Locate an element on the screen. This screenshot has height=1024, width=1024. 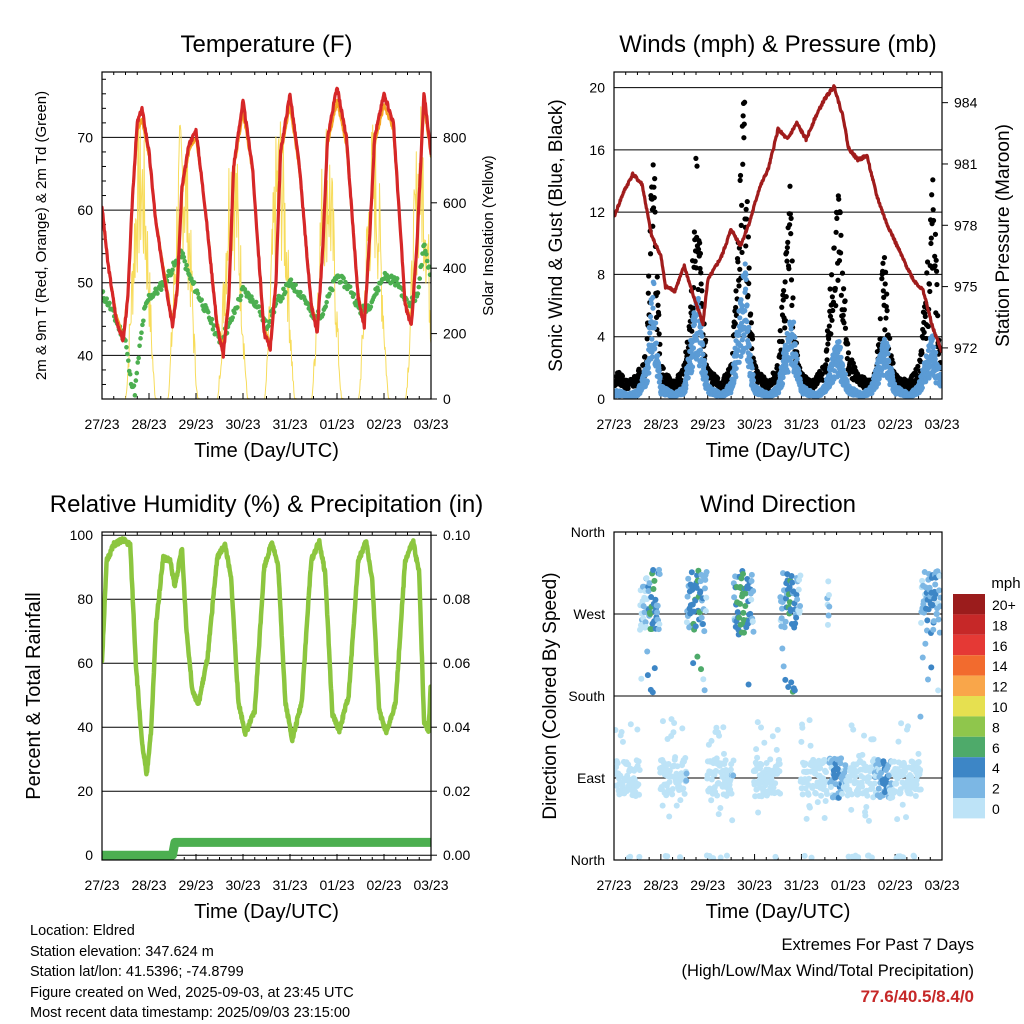
x-tick-label: 02/23 is located at coordinates (895, 424).